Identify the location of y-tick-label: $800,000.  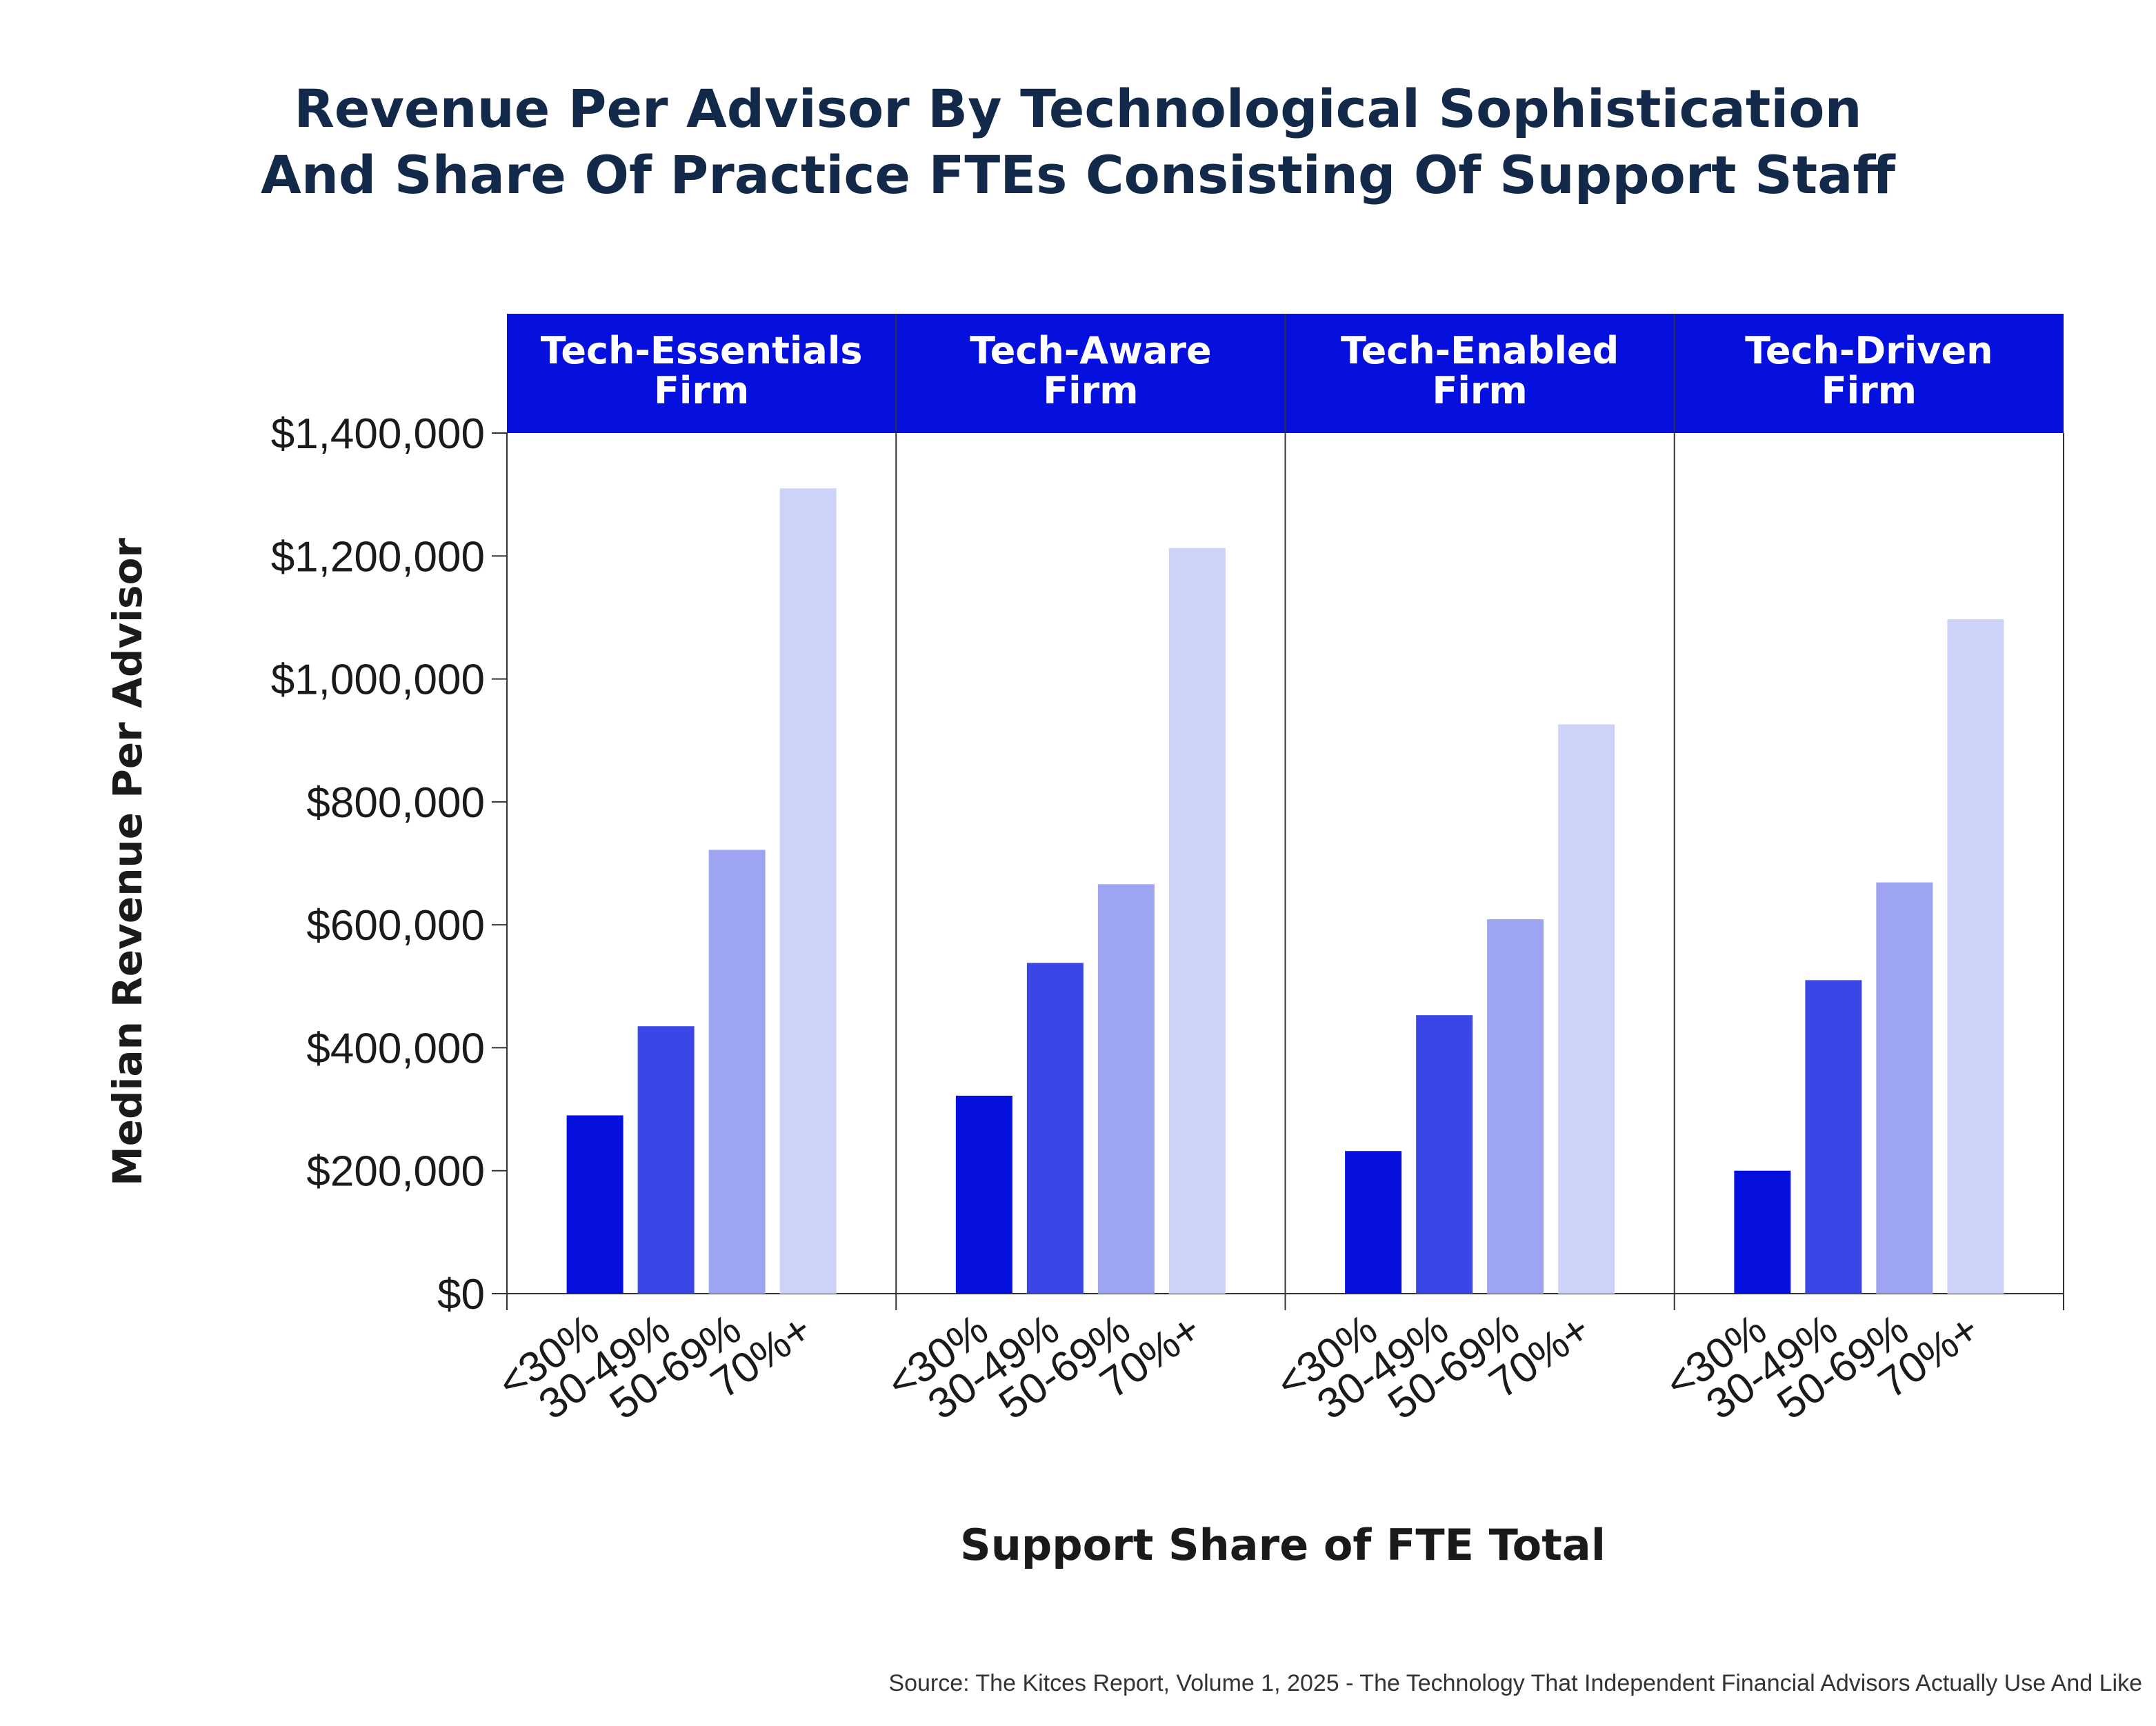
(395, 803).